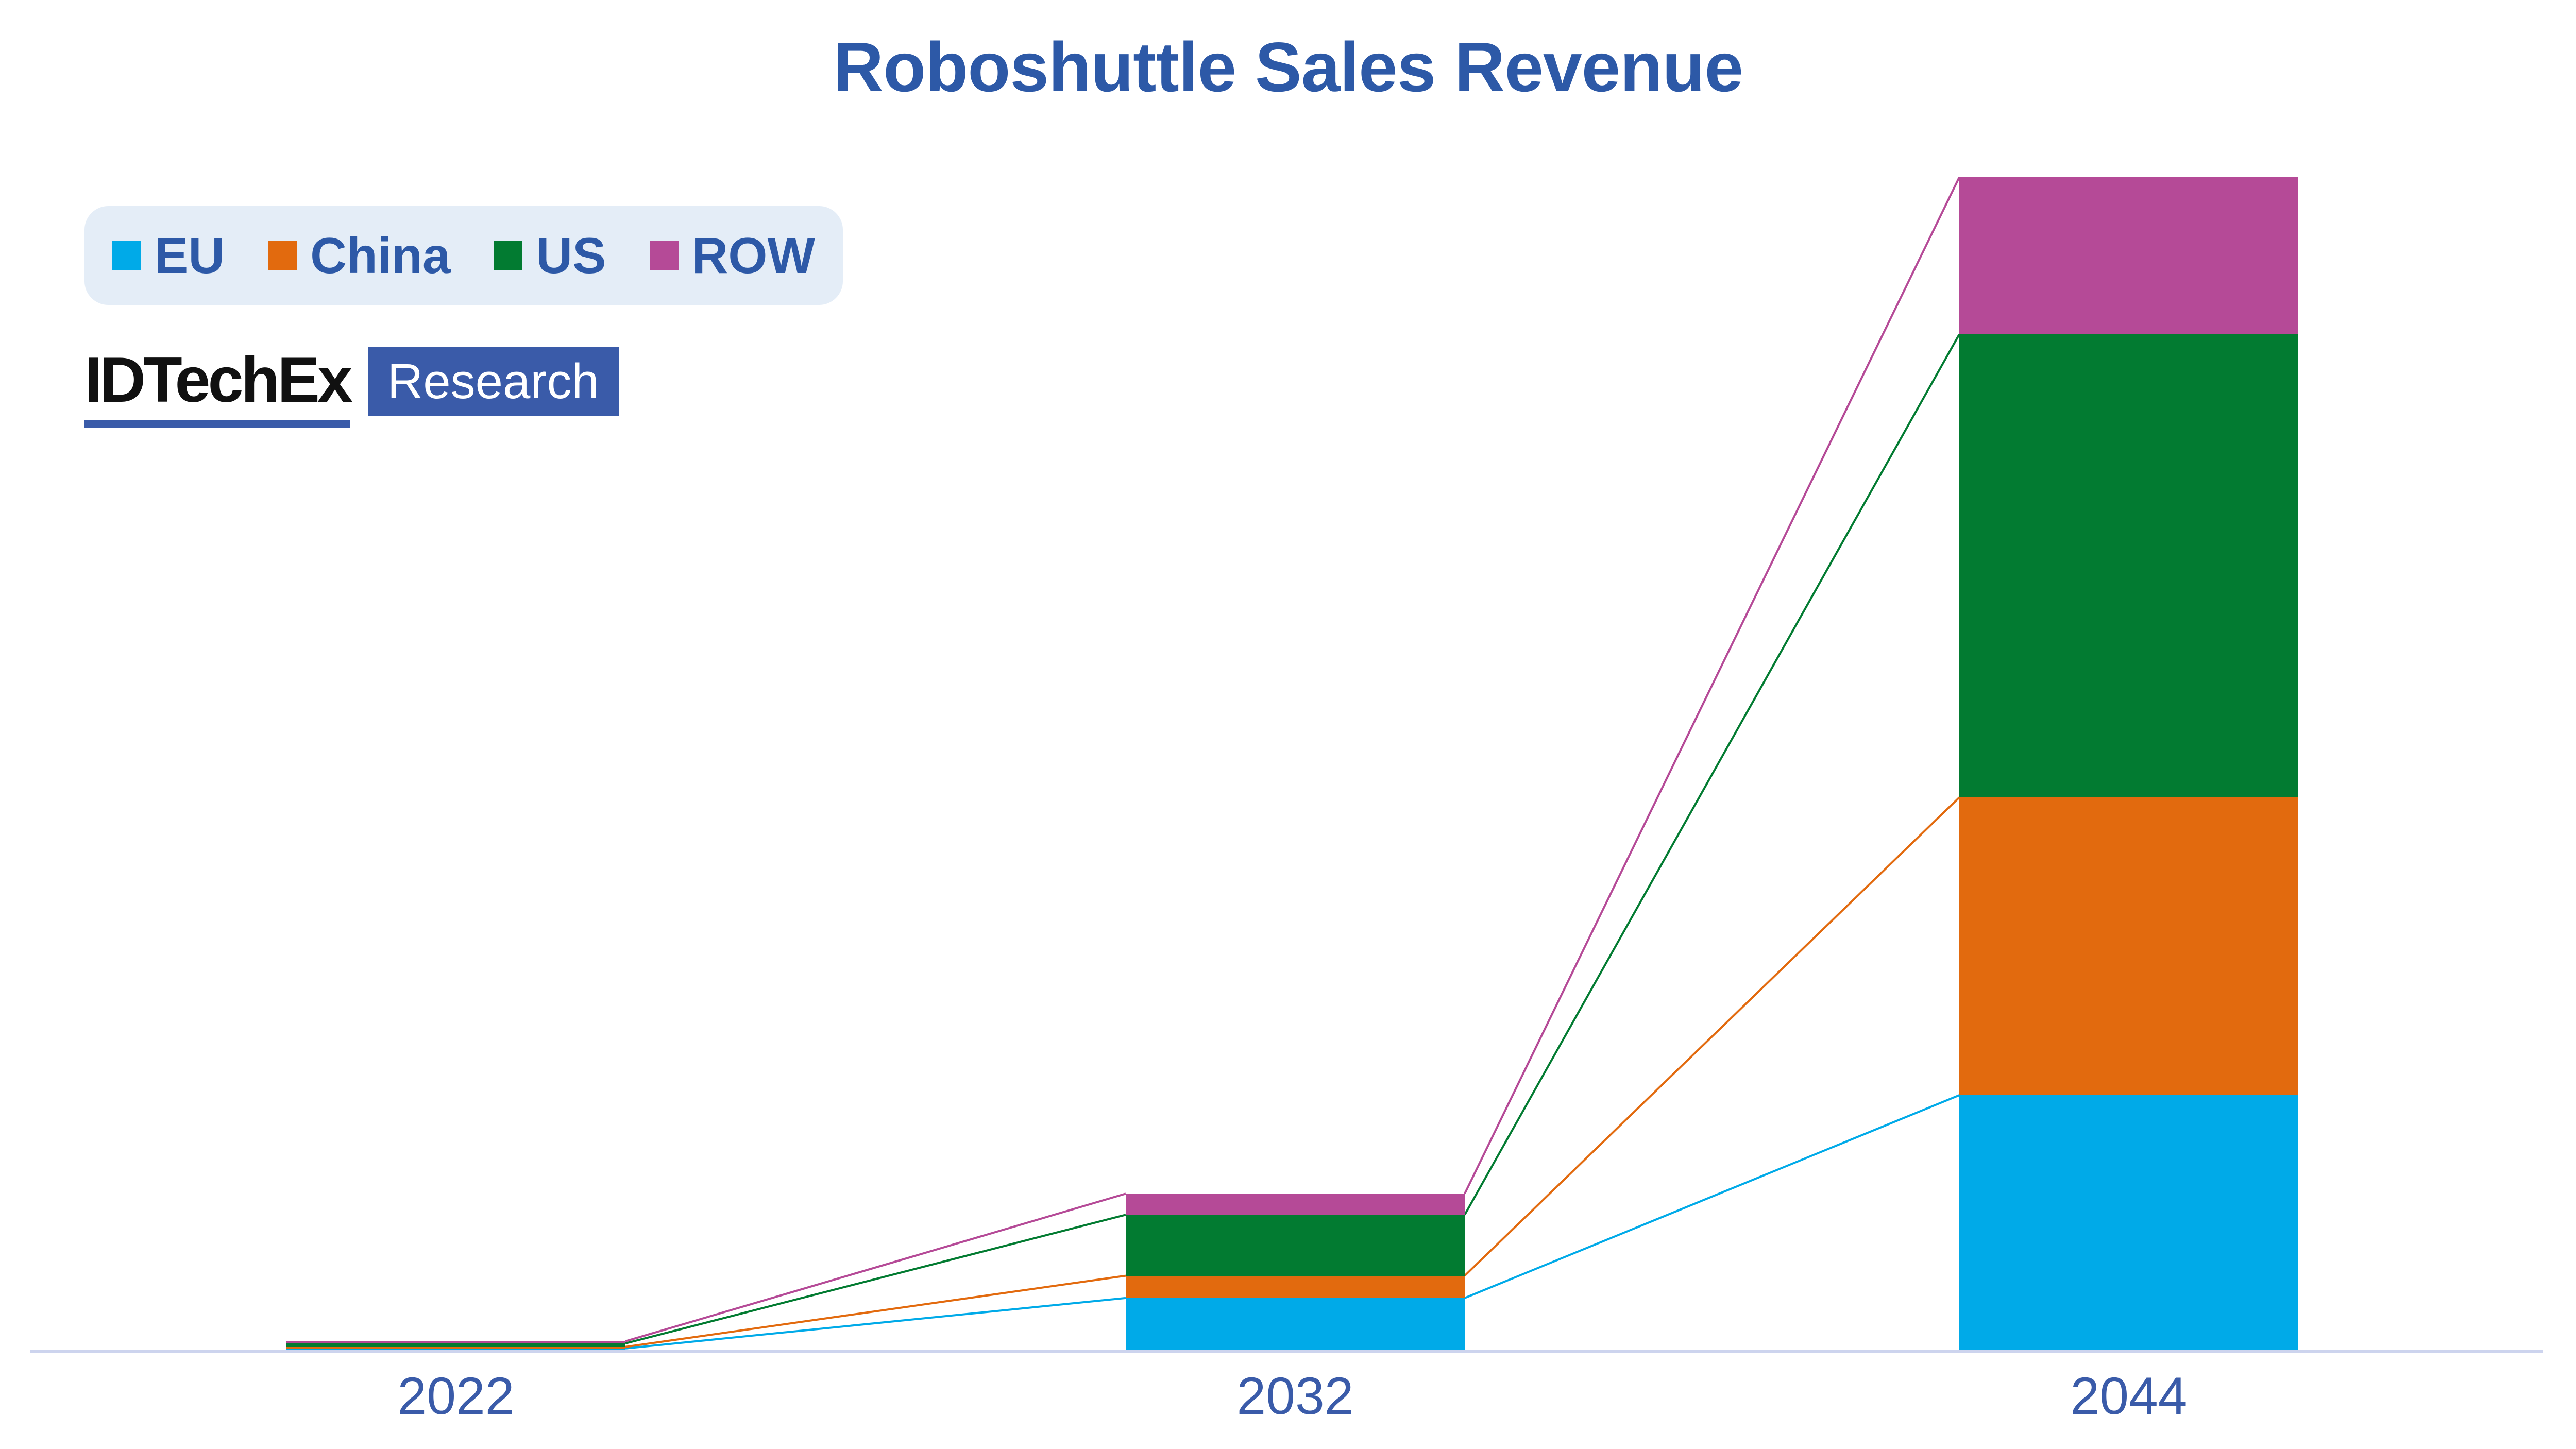 The image size is (2576, 1449). What do you see at coordinates (1295, 1286) in the screenshot?
I see `bar-segment-2032-china` at bounding box center [1295, 1286].